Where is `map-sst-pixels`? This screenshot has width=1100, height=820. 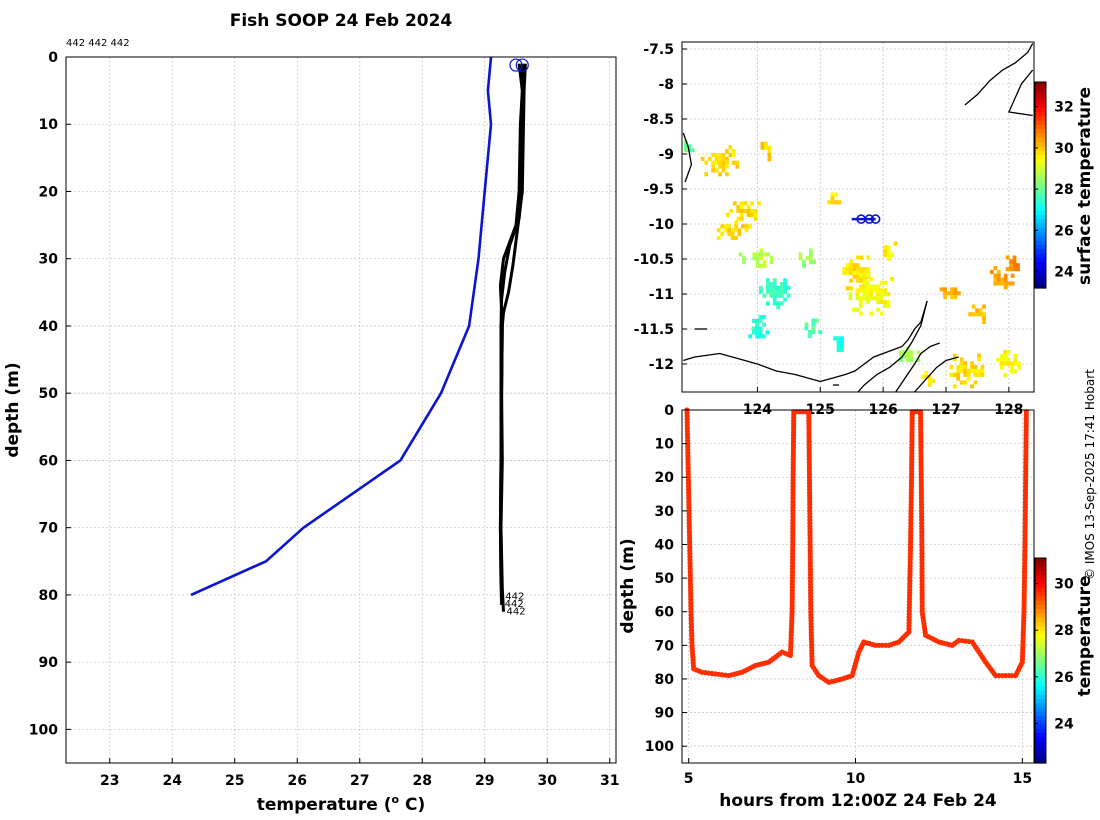
map-sst-pixels is located at coordinates (852, 264).